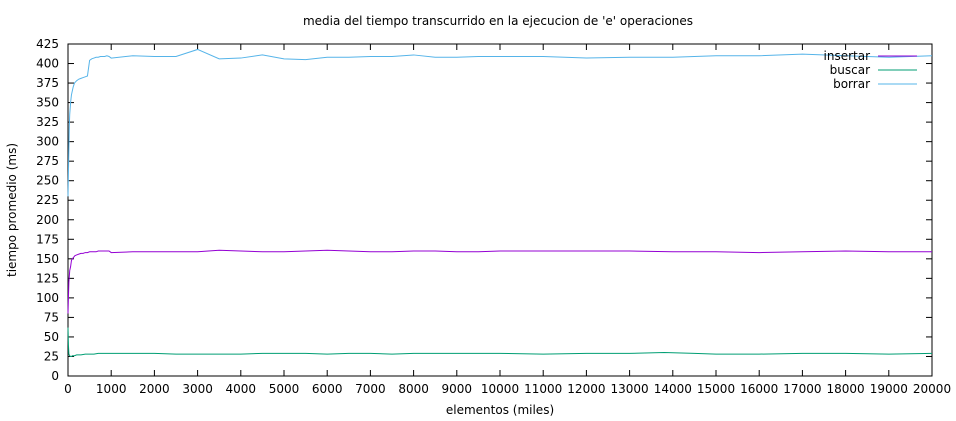 The height and width of the screenshot is (421, 956). I want to click on y-tick-label: 350, so click(47, 103).